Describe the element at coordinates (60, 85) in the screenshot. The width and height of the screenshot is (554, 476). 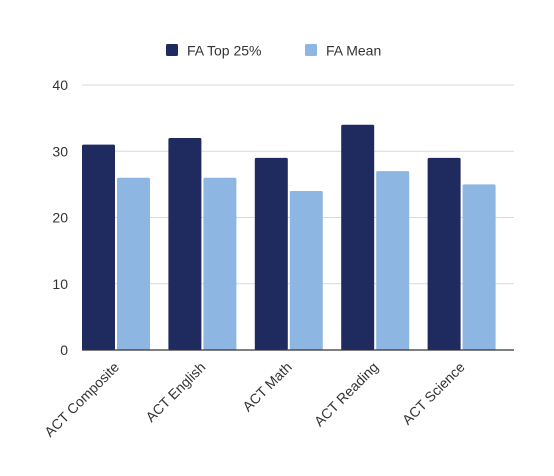
I see `y-tick-label: 40` at that location.